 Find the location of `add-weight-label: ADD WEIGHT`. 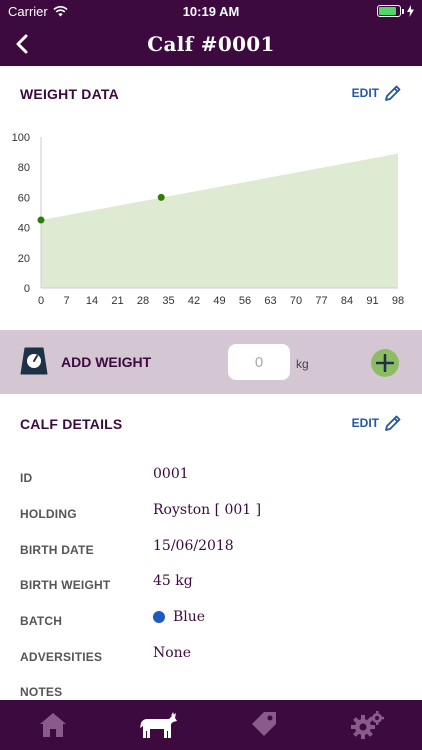

add-weight-label: ADD WEIGHT is located at coordinates (106, 362).